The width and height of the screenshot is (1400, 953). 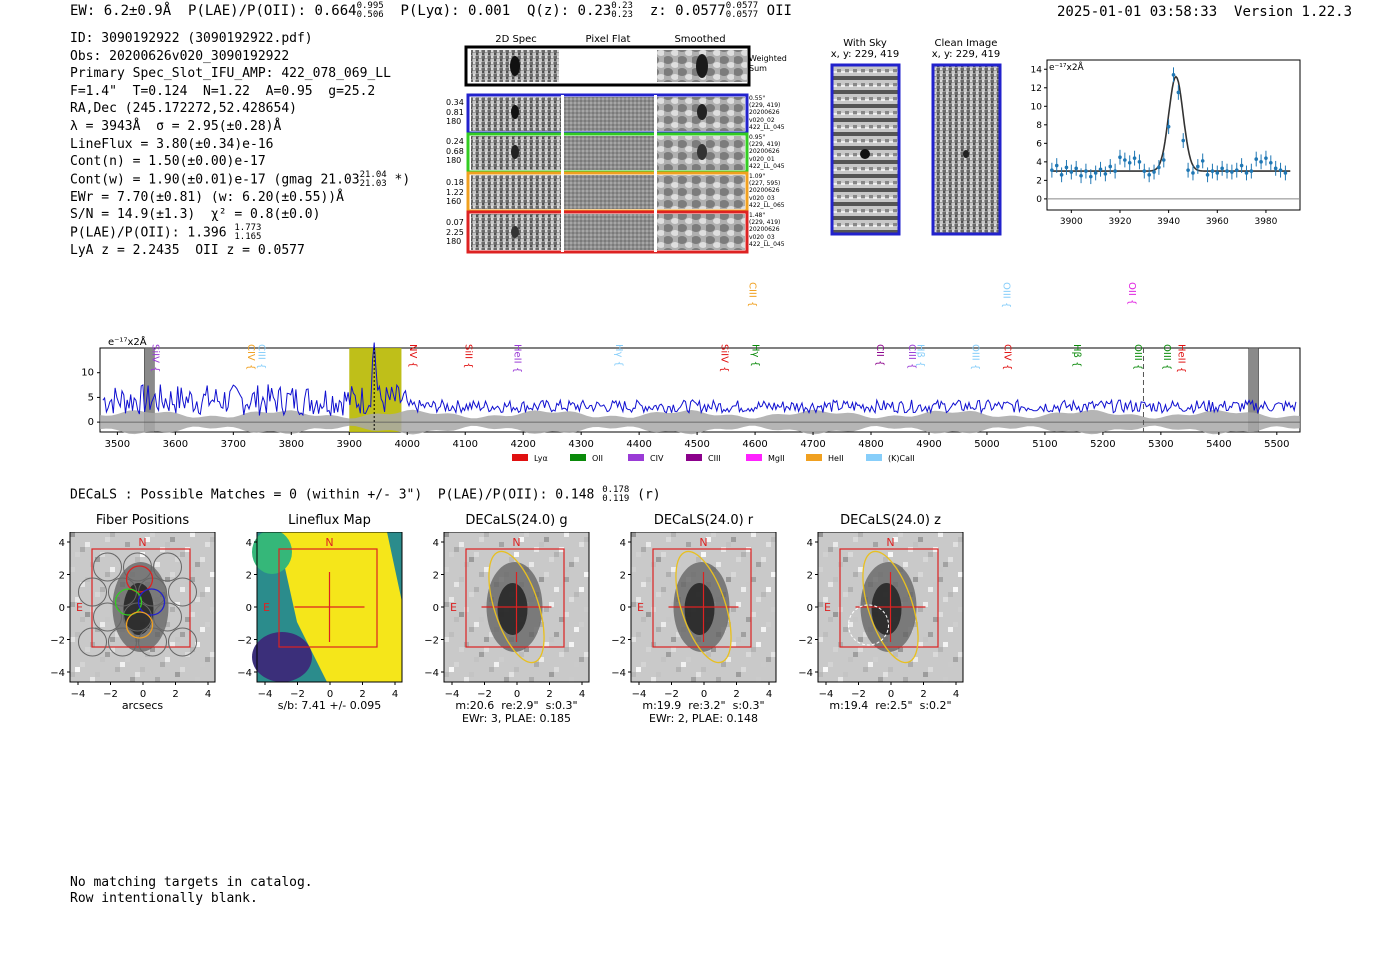 I want to click on panel-ytick-label: −4, so click(x=244, y=673).